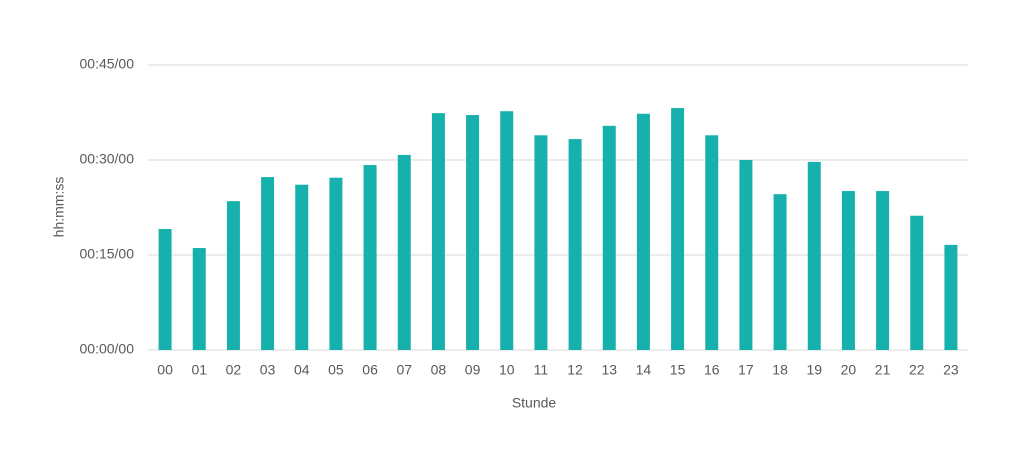 The image size is (1024, 468). What do you see at coordinates (234, 370) in the screenshot?
I see `x-tick-label: 02` at bounding box center [234, 370].